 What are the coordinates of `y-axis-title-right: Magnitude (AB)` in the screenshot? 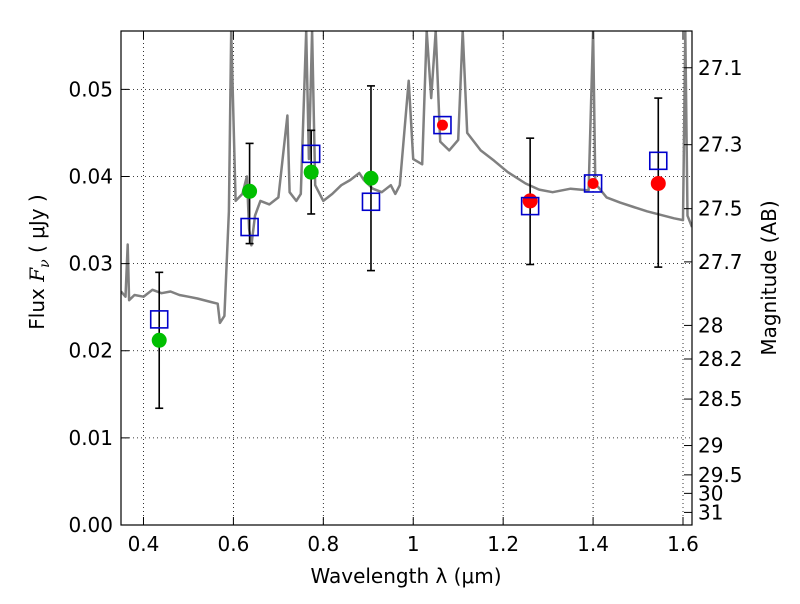 It's located at (769, 277).